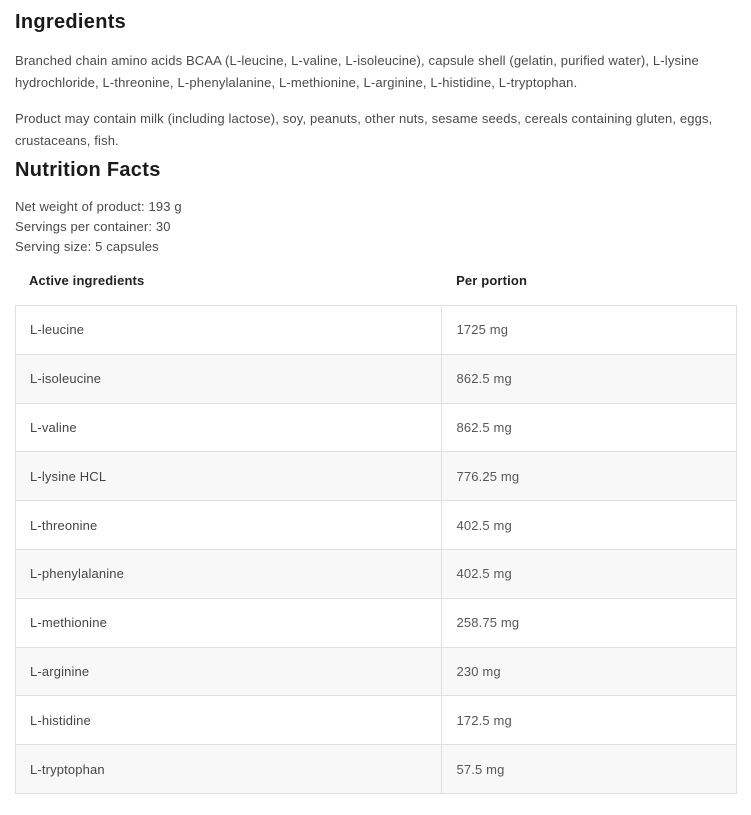  I want to click on table-row: L-lysine HCL 776.25 mg, so click(375, 476).